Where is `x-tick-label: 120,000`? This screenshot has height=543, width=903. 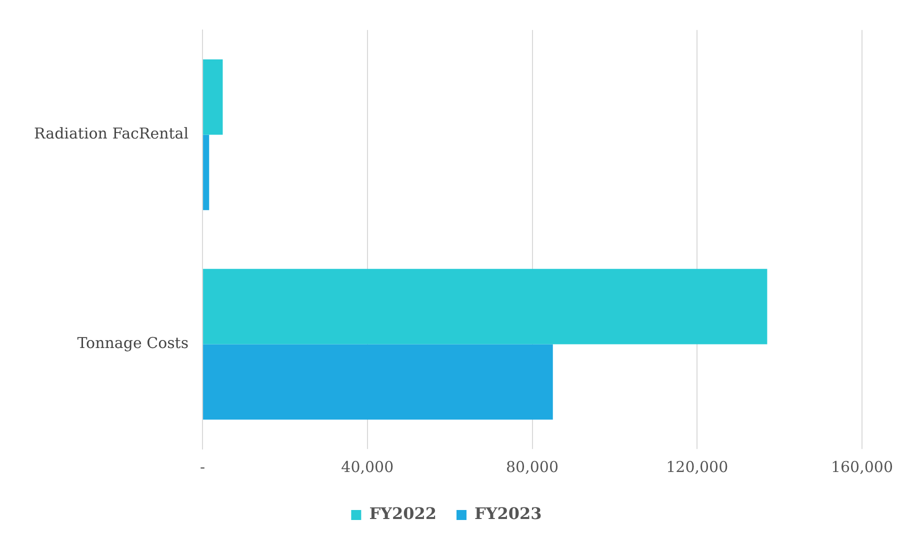
x-tick-label: 120,000 is located at coordinates (697, 467).